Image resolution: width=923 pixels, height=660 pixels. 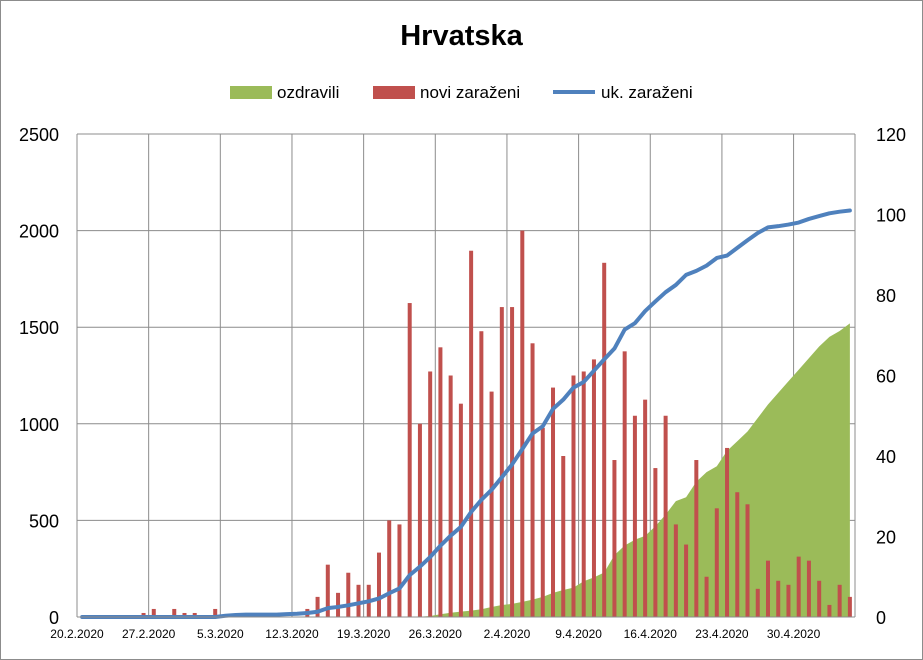 What do you see at coordinates (220, 634) in the screenshot?
I see `x-axis-tick-label: 5.3.2020` at bounding box center [220, 634].